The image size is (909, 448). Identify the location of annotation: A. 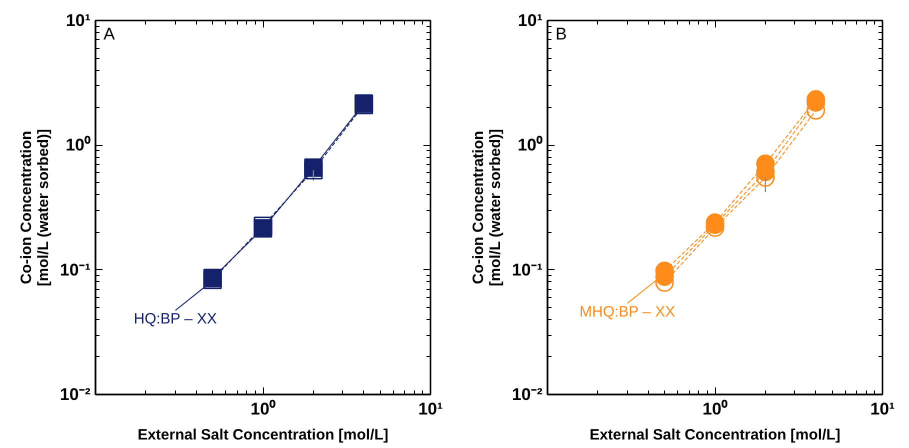
(110, 34).